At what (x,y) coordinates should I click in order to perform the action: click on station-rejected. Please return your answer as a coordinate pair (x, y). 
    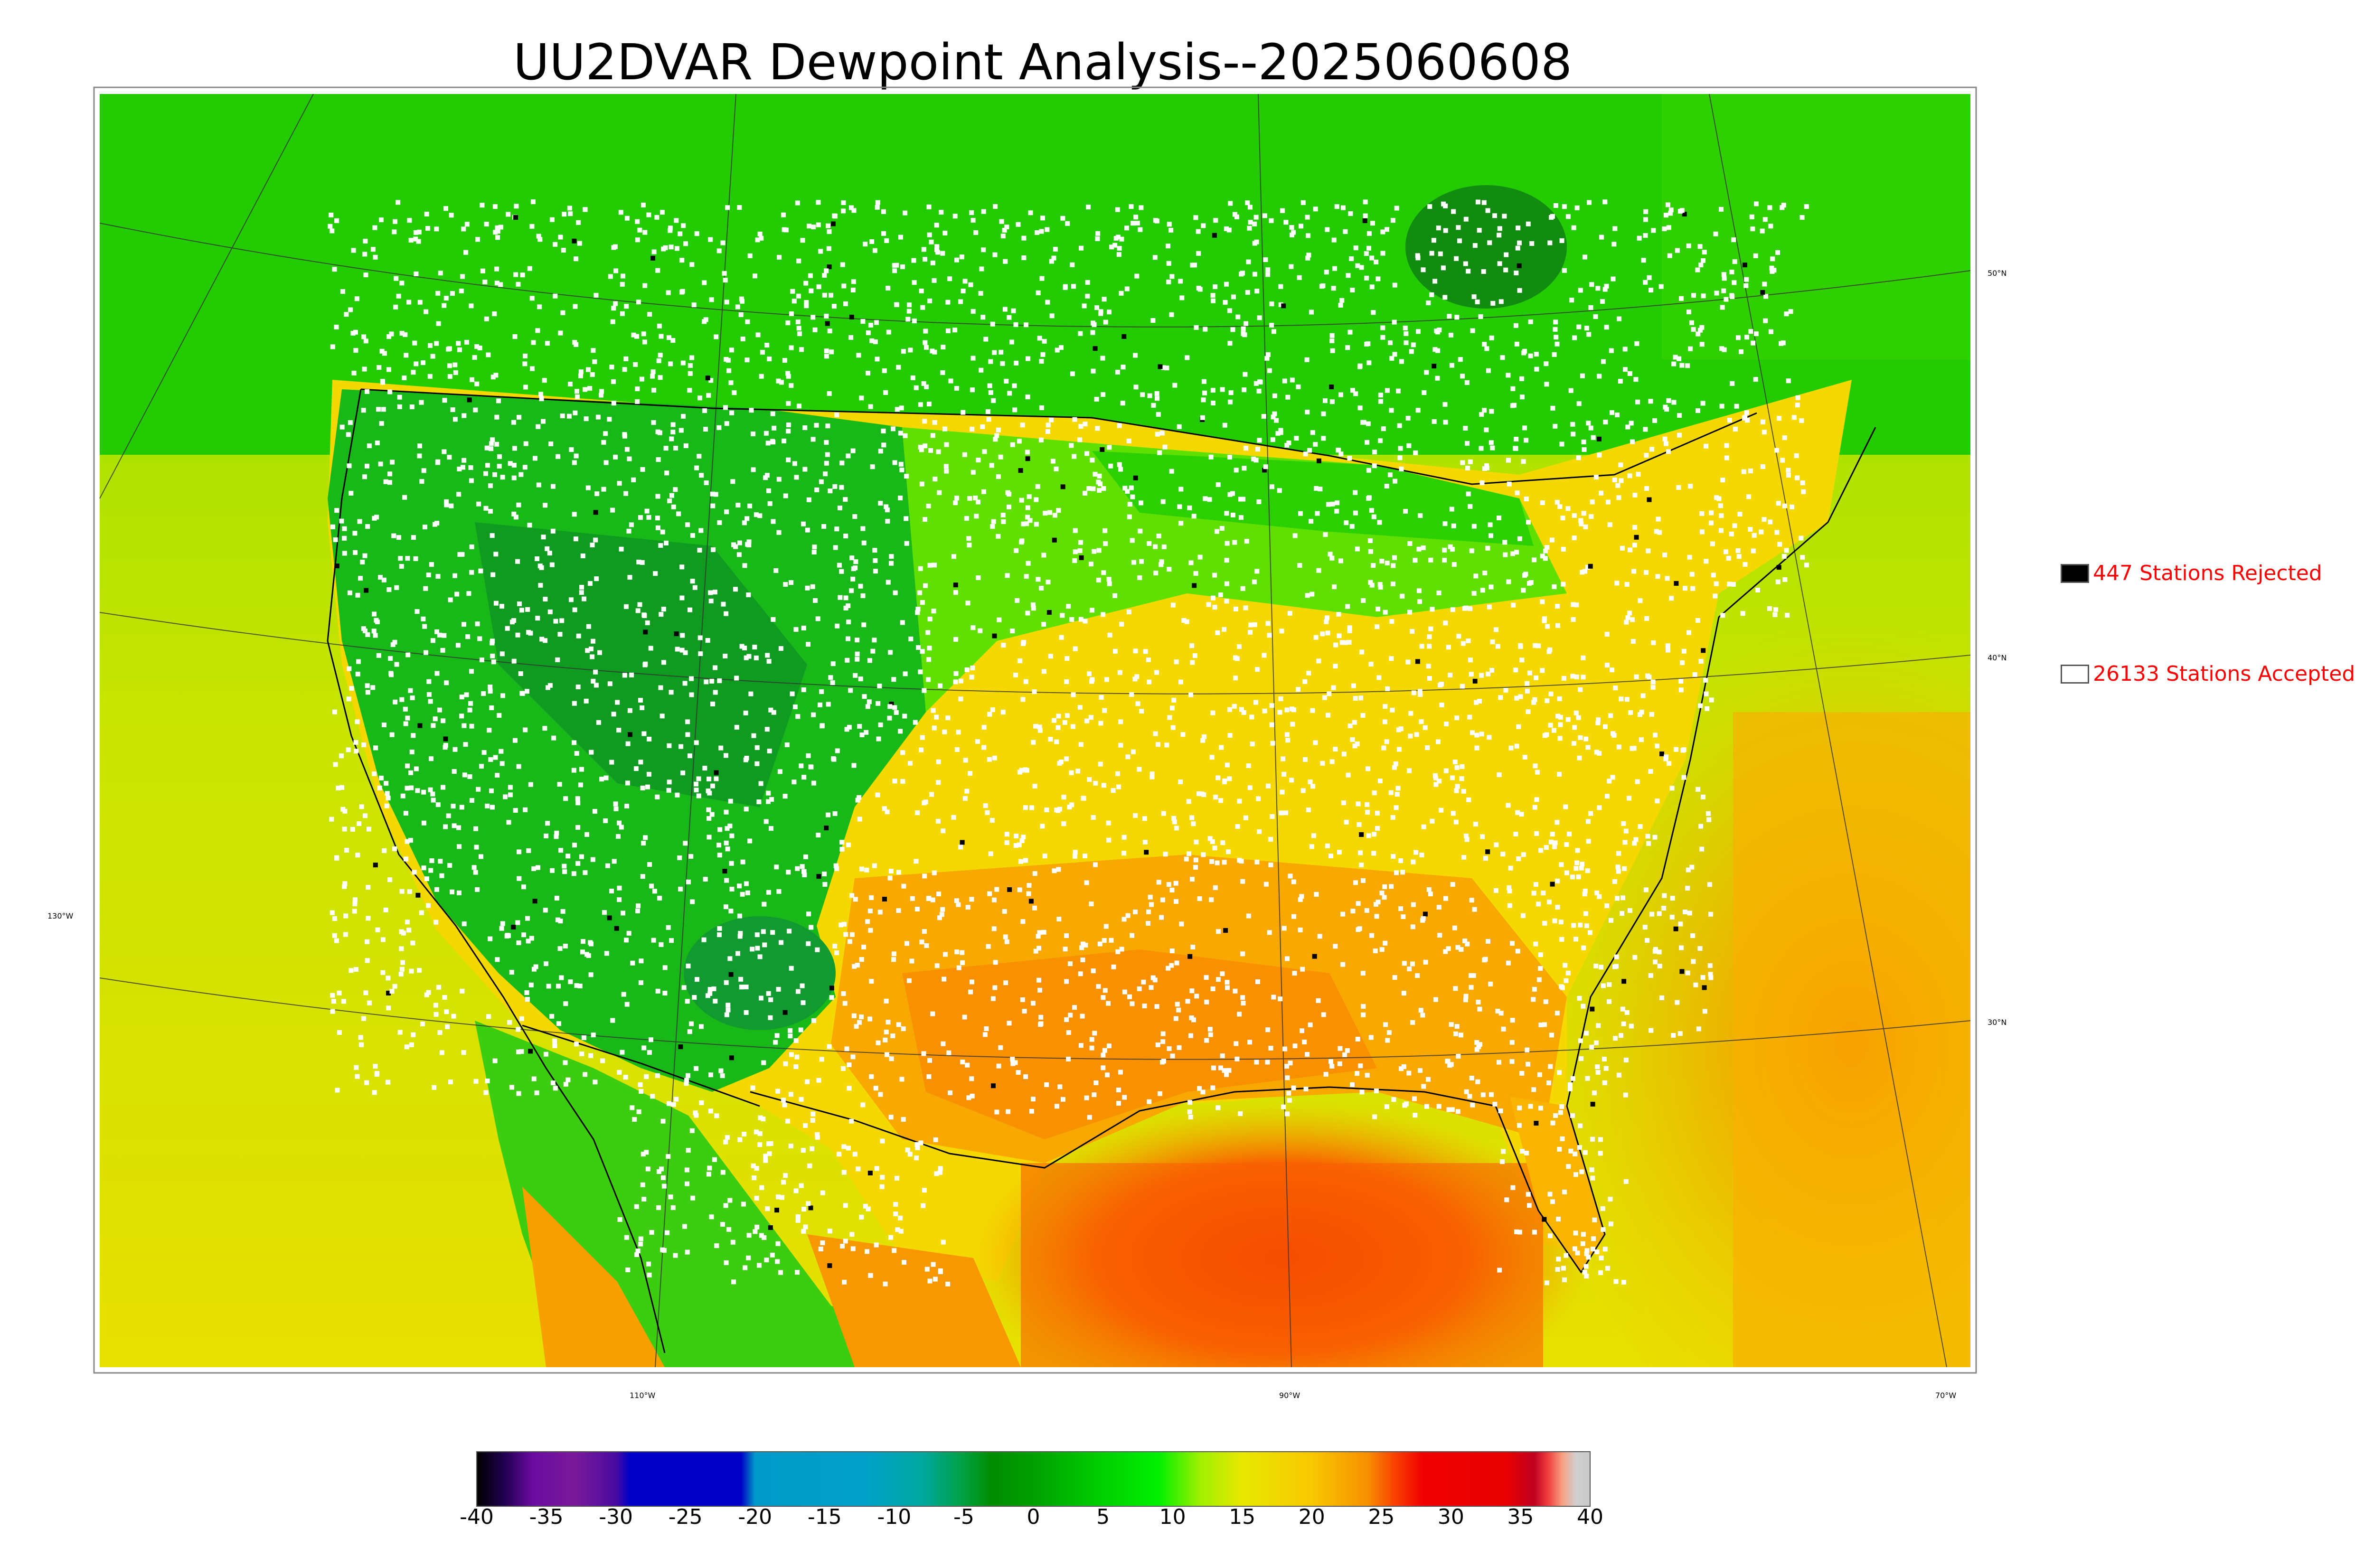
    Looking at the image, I should click on (1054, 540).